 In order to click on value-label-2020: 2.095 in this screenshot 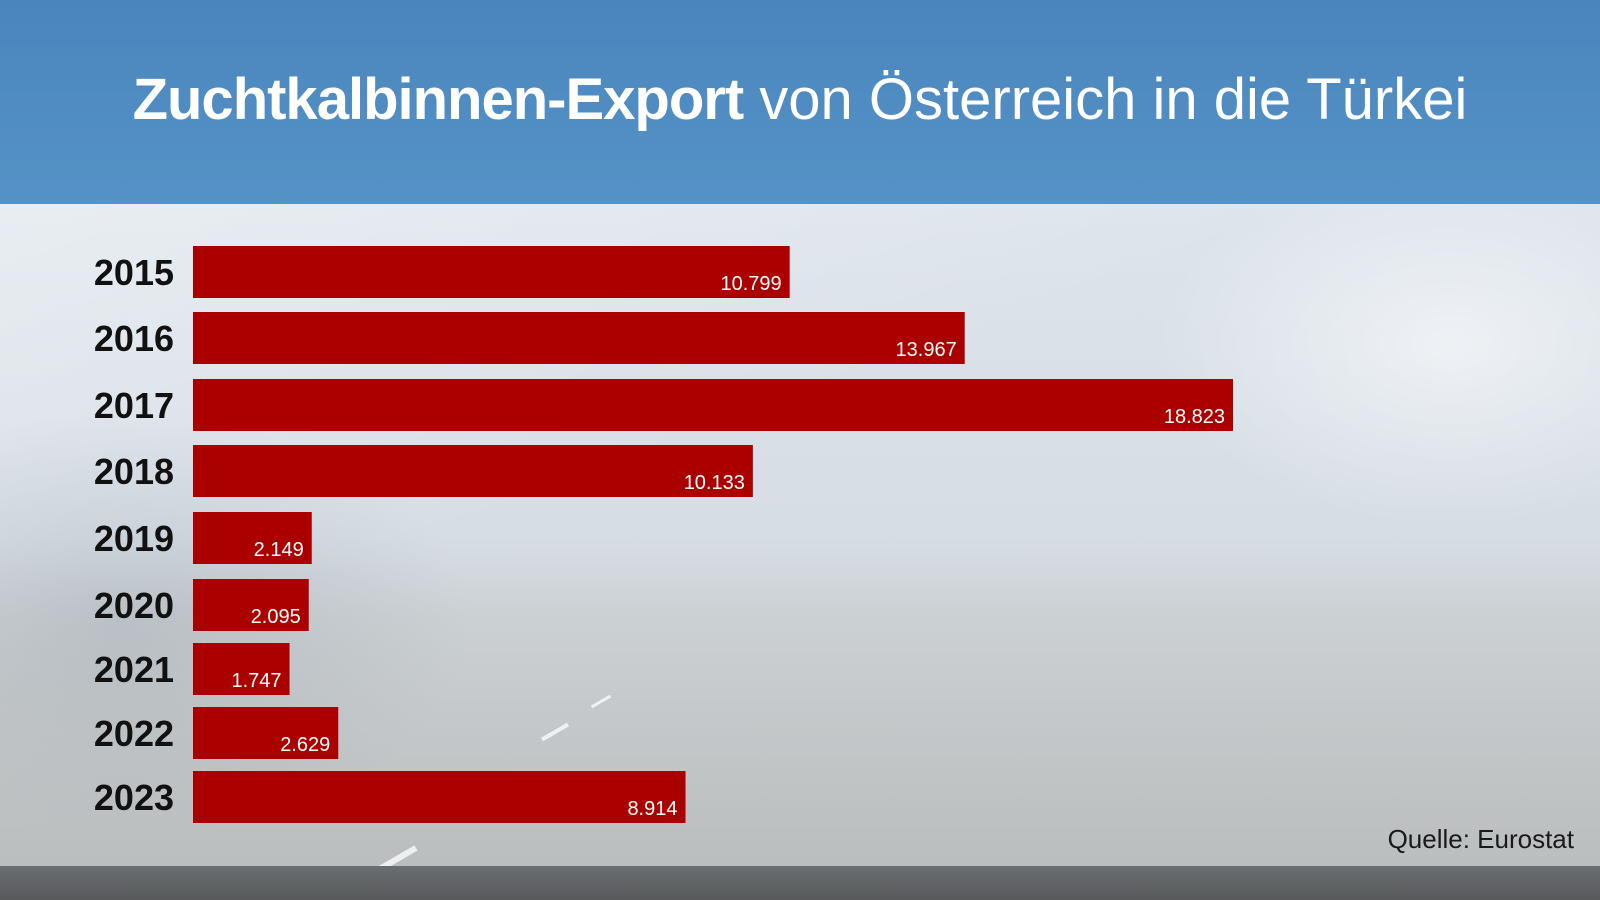, I will do `click(276, 617)`.